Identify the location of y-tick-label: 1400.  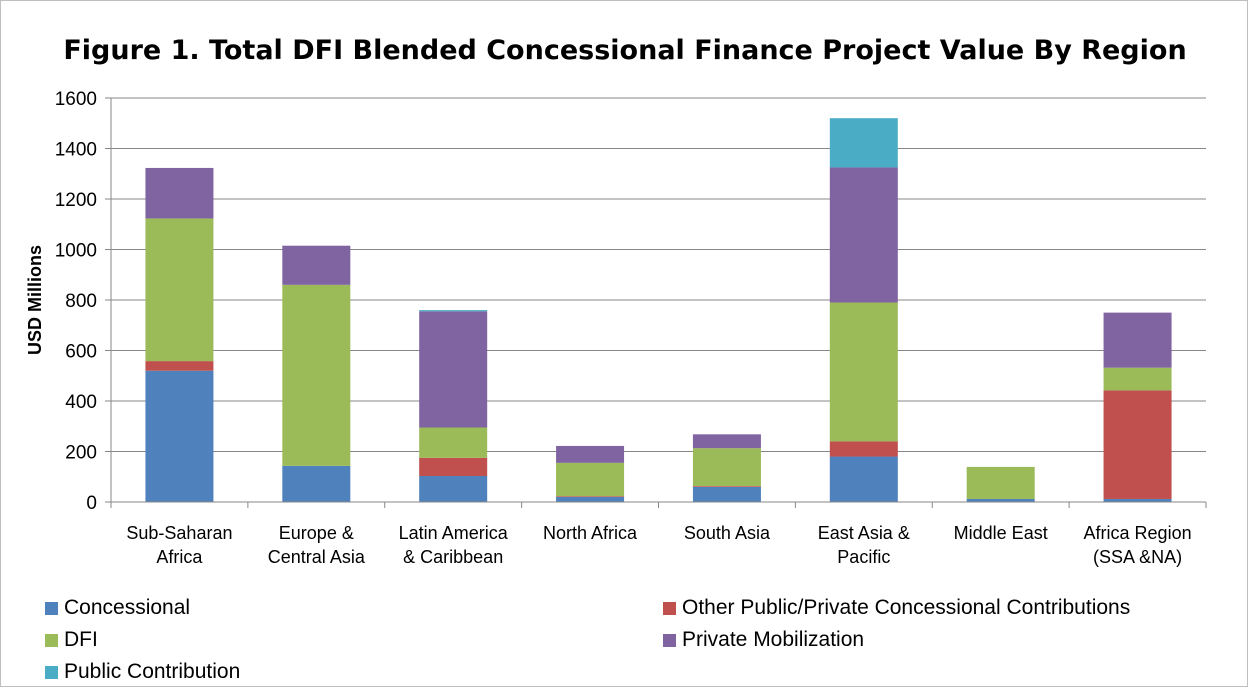
(76, 150).